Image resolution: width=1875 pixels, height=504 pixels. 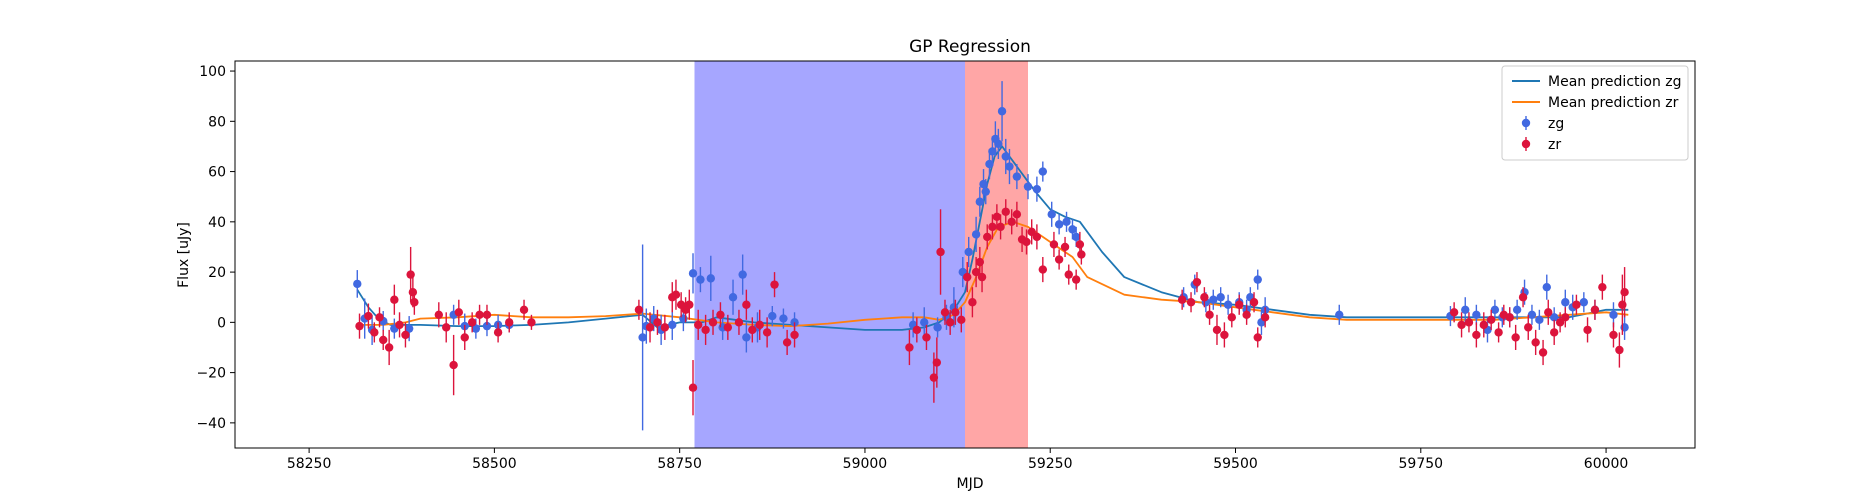 I want to click on legend-box, so click(x=1595, y=113).